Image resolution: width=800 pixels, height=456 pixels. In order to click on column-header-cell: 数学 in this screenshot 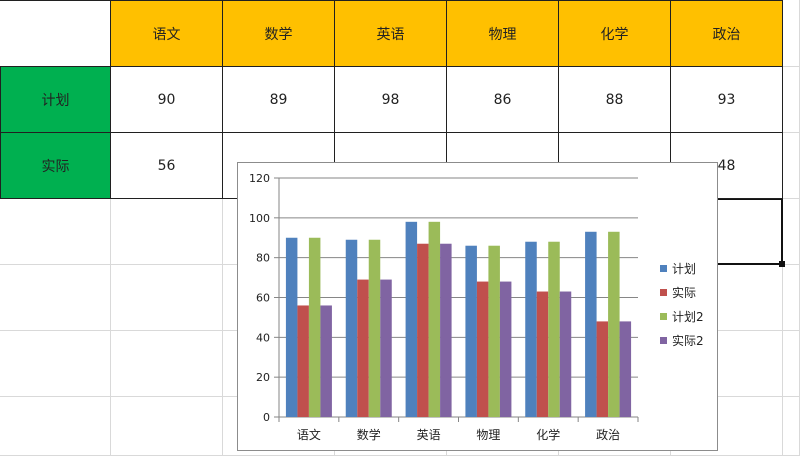, I will do `click(279, 33)`.